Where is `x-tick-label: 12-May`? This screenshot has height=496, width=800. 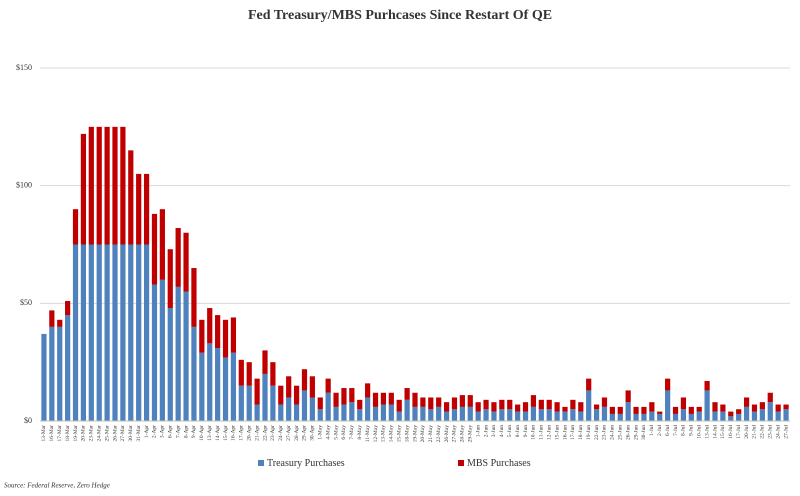 x-tick-label: 12-May is located at coordinates (376, 434).